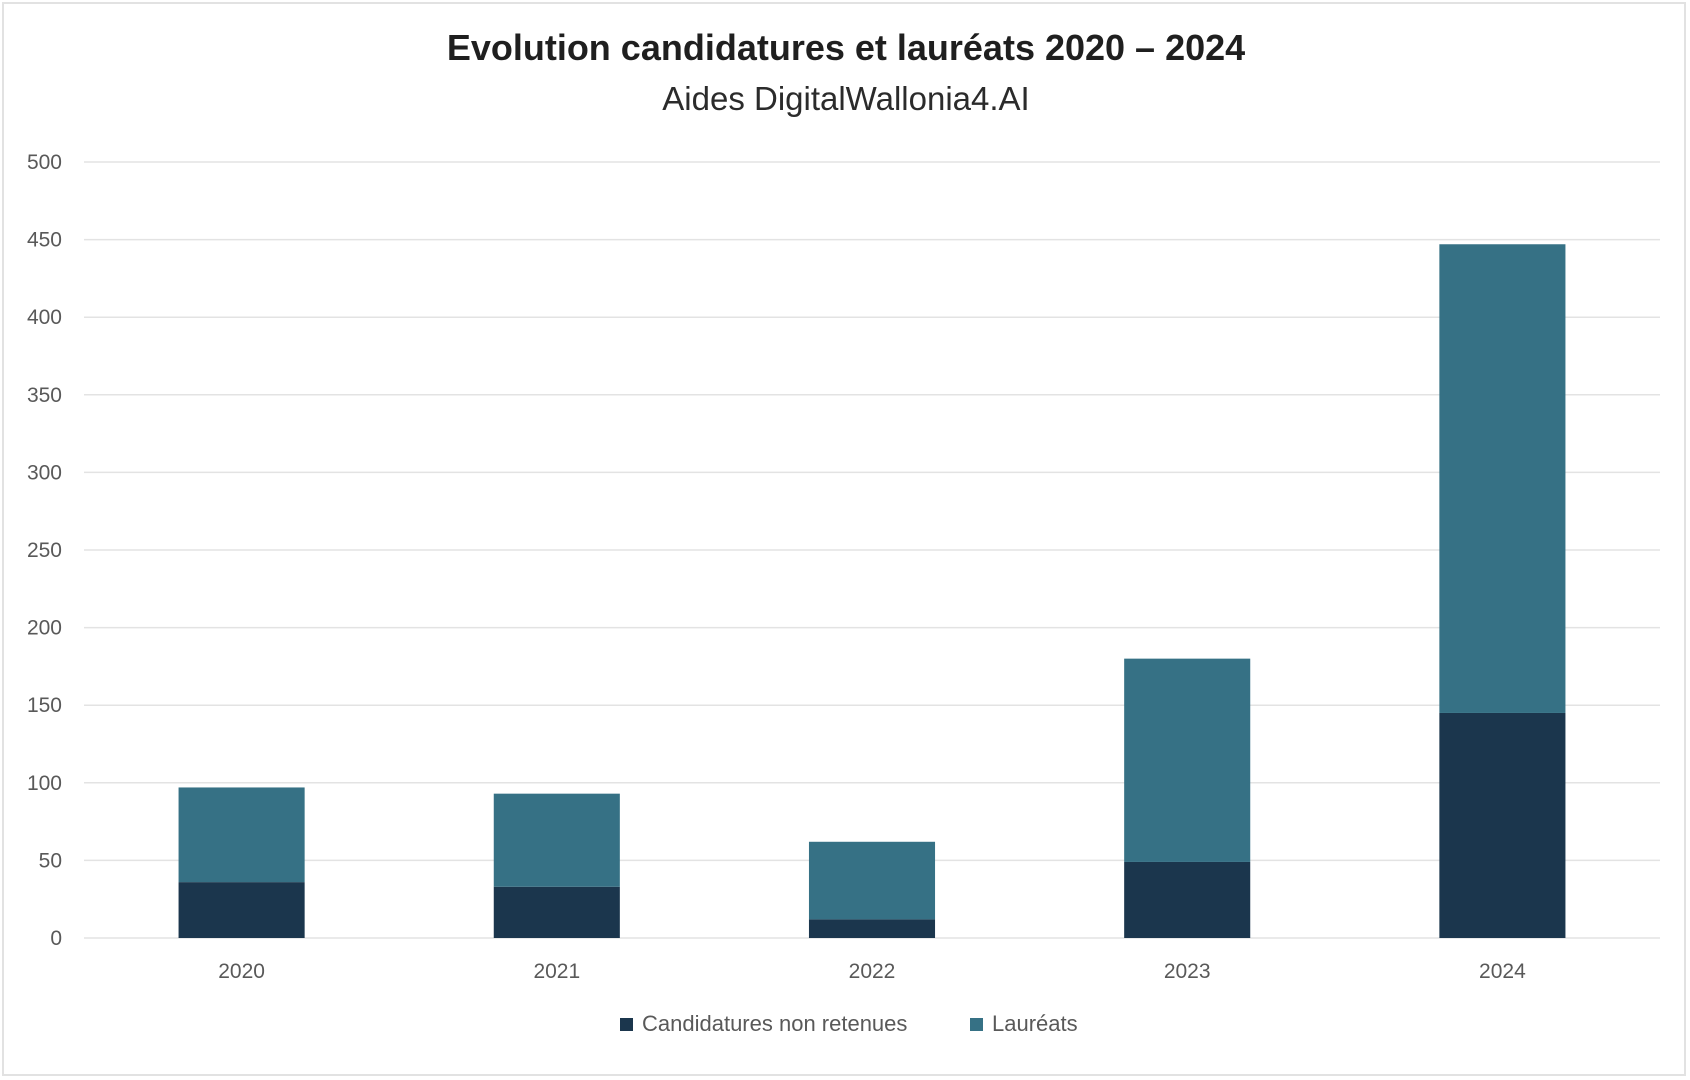 Image resolution: width=1690 pixels, height=1080 pixels. What do you see at coordinates (44, 317) in the screenshot?
I see `y-tick-label: 400` at bounding box center [44, 317].